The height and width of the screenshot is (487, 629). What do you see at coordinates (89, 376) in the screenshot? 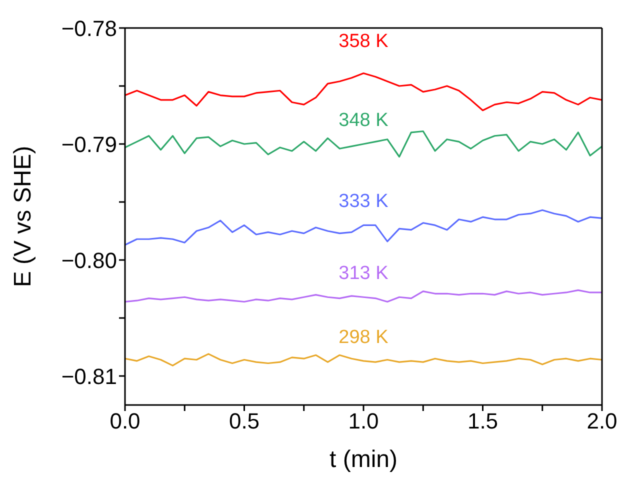
I see `y-tick-label: −0.81` at bounding box center [89, 376].